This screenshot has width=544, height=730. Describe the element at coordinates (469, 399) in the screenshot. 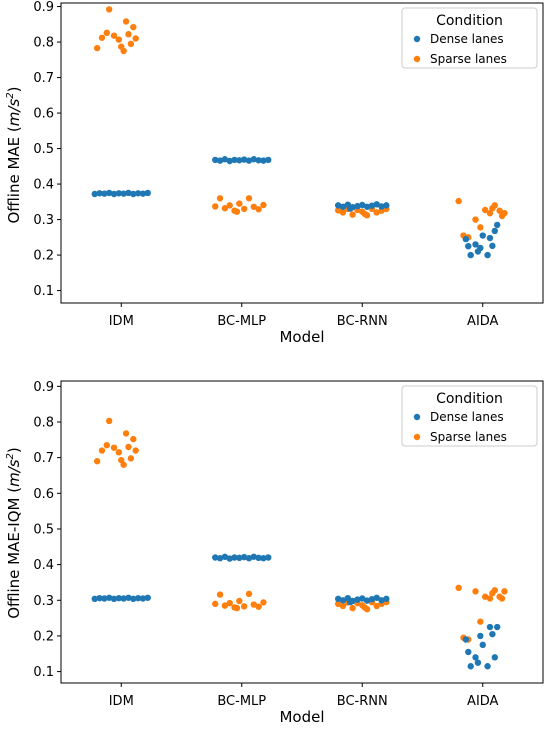

I see `legend-title: Condition` at that location.